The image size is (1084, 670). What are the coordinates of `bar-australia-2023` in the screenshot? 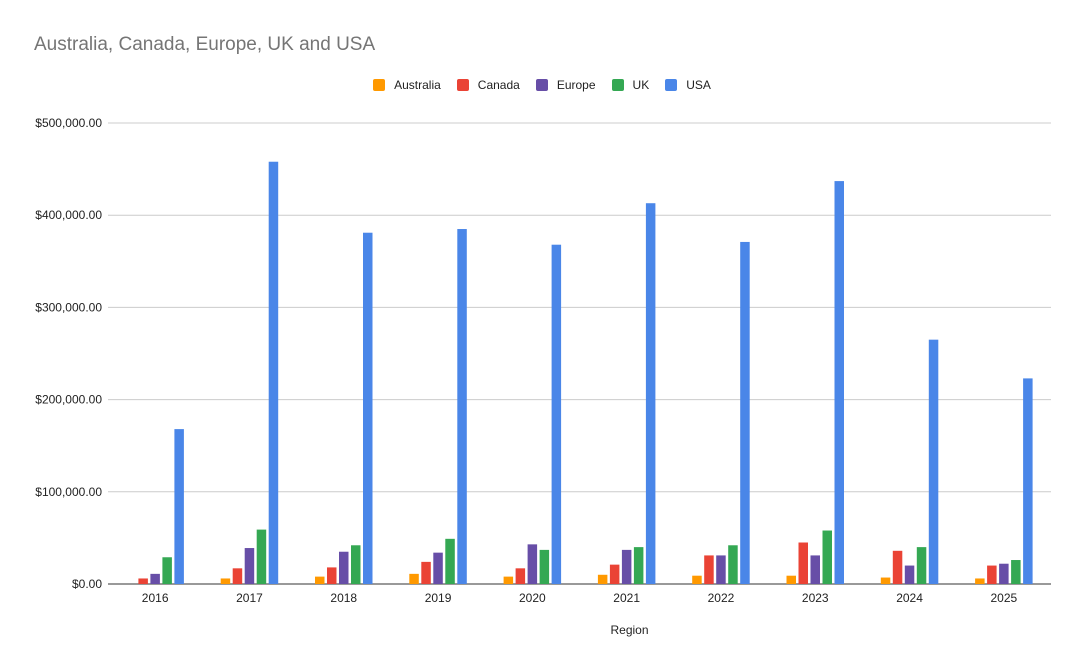 It's located at (791, 579).